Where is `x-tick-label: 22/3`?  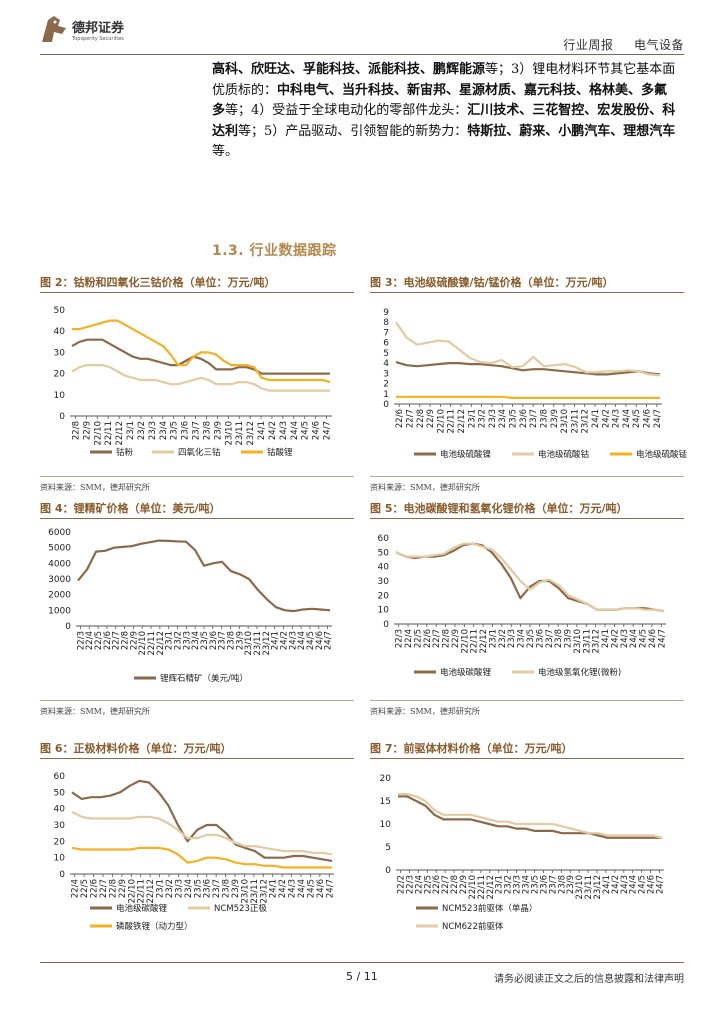
x-tick-label: 22/3 is located at coordinates (400, 638).